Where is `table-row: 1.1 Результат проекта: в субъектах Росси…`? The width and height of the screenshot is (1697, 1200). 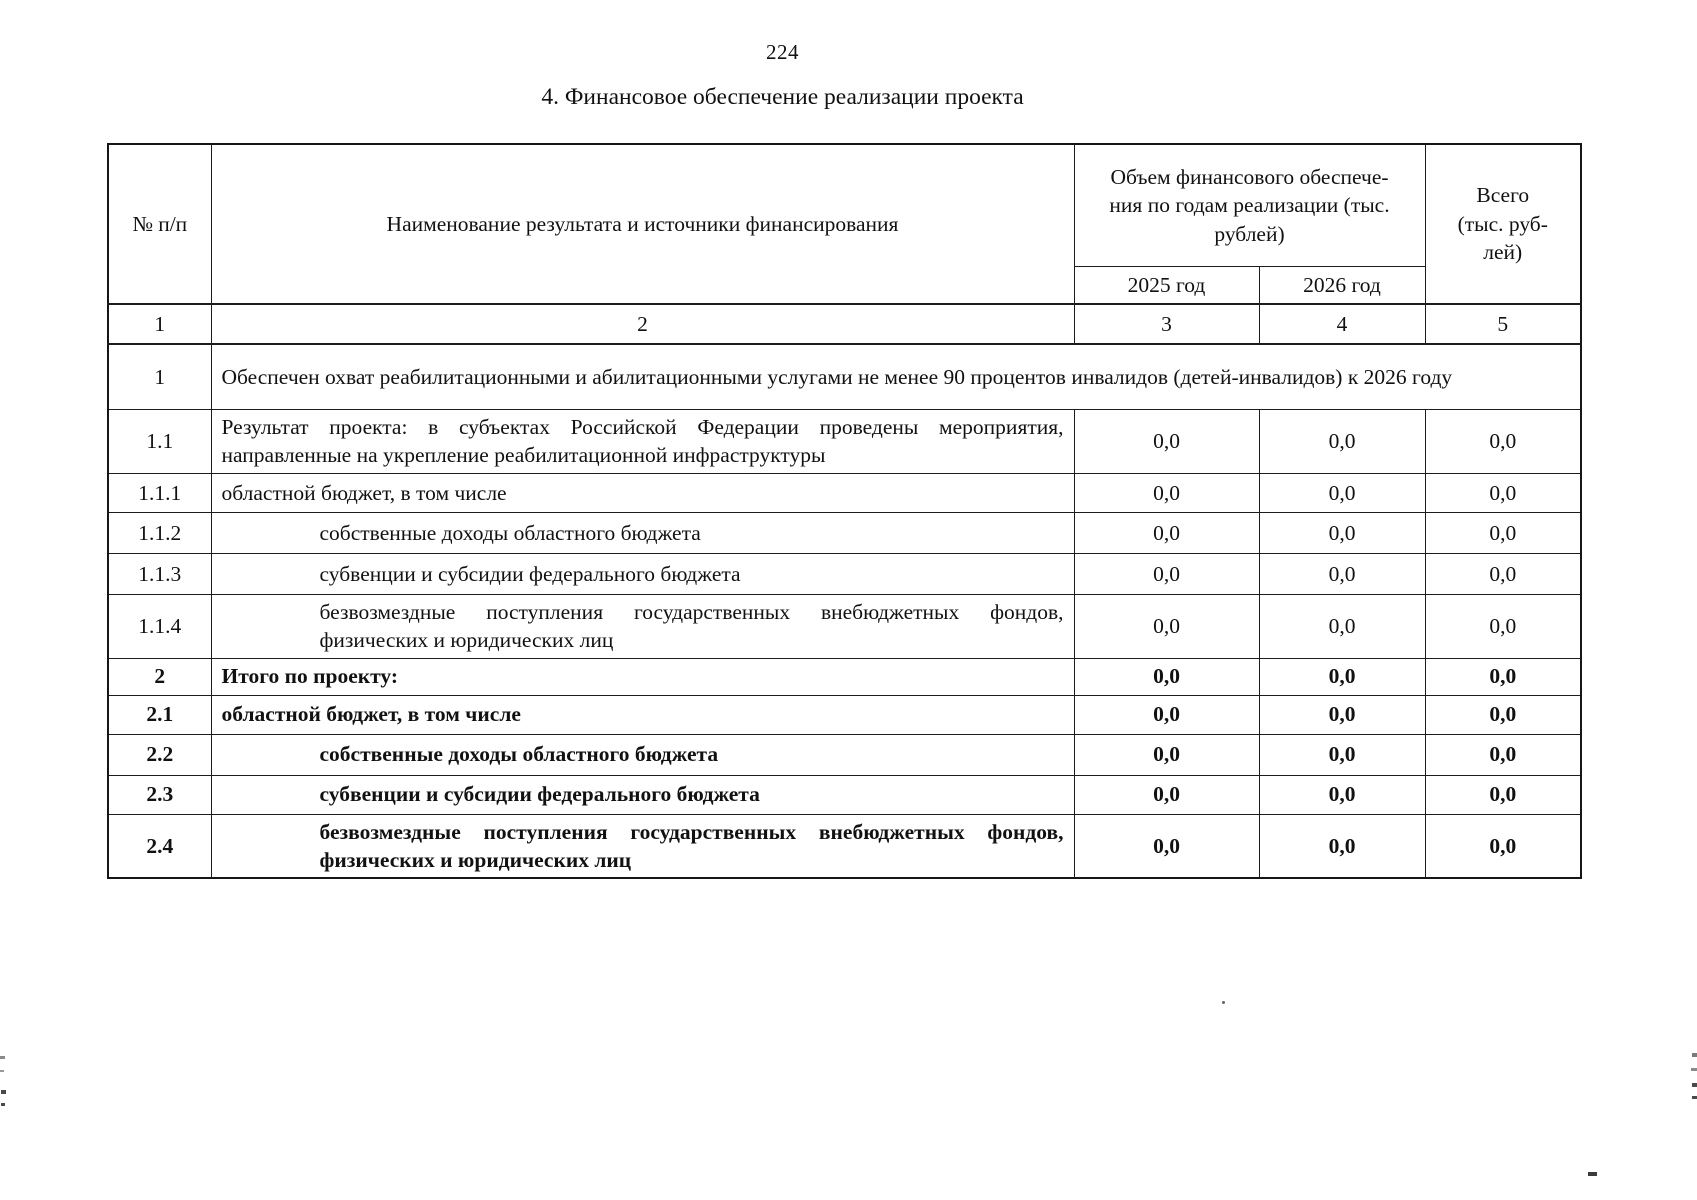 table-row: 1.1 Результат проекта: в субъектах Росси… is located at coordinates (844, 441).